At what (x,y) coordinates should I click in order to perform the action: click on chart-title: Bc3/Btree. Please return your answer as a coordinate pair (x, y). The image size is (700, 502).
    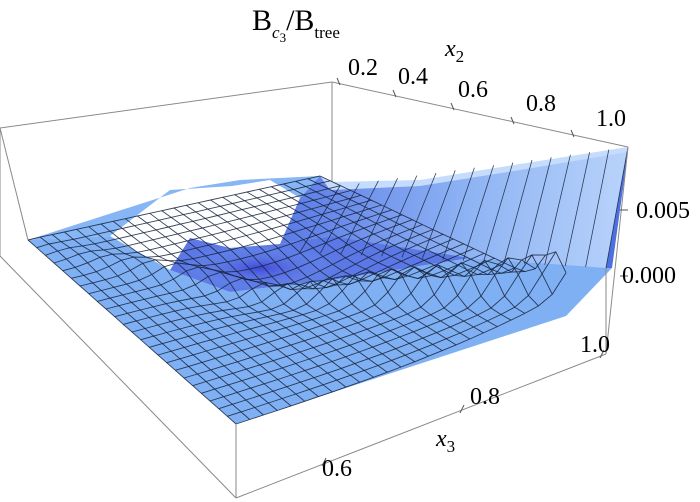
    Looking at the image, I should click on (296, 24).